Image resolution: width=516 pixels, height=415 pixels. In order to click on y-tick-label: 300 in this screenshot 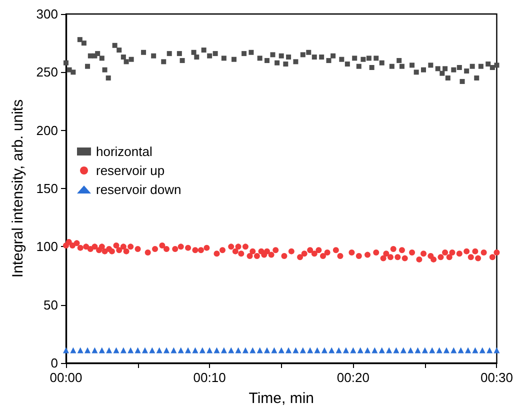, I will do `click(47, 14)`.